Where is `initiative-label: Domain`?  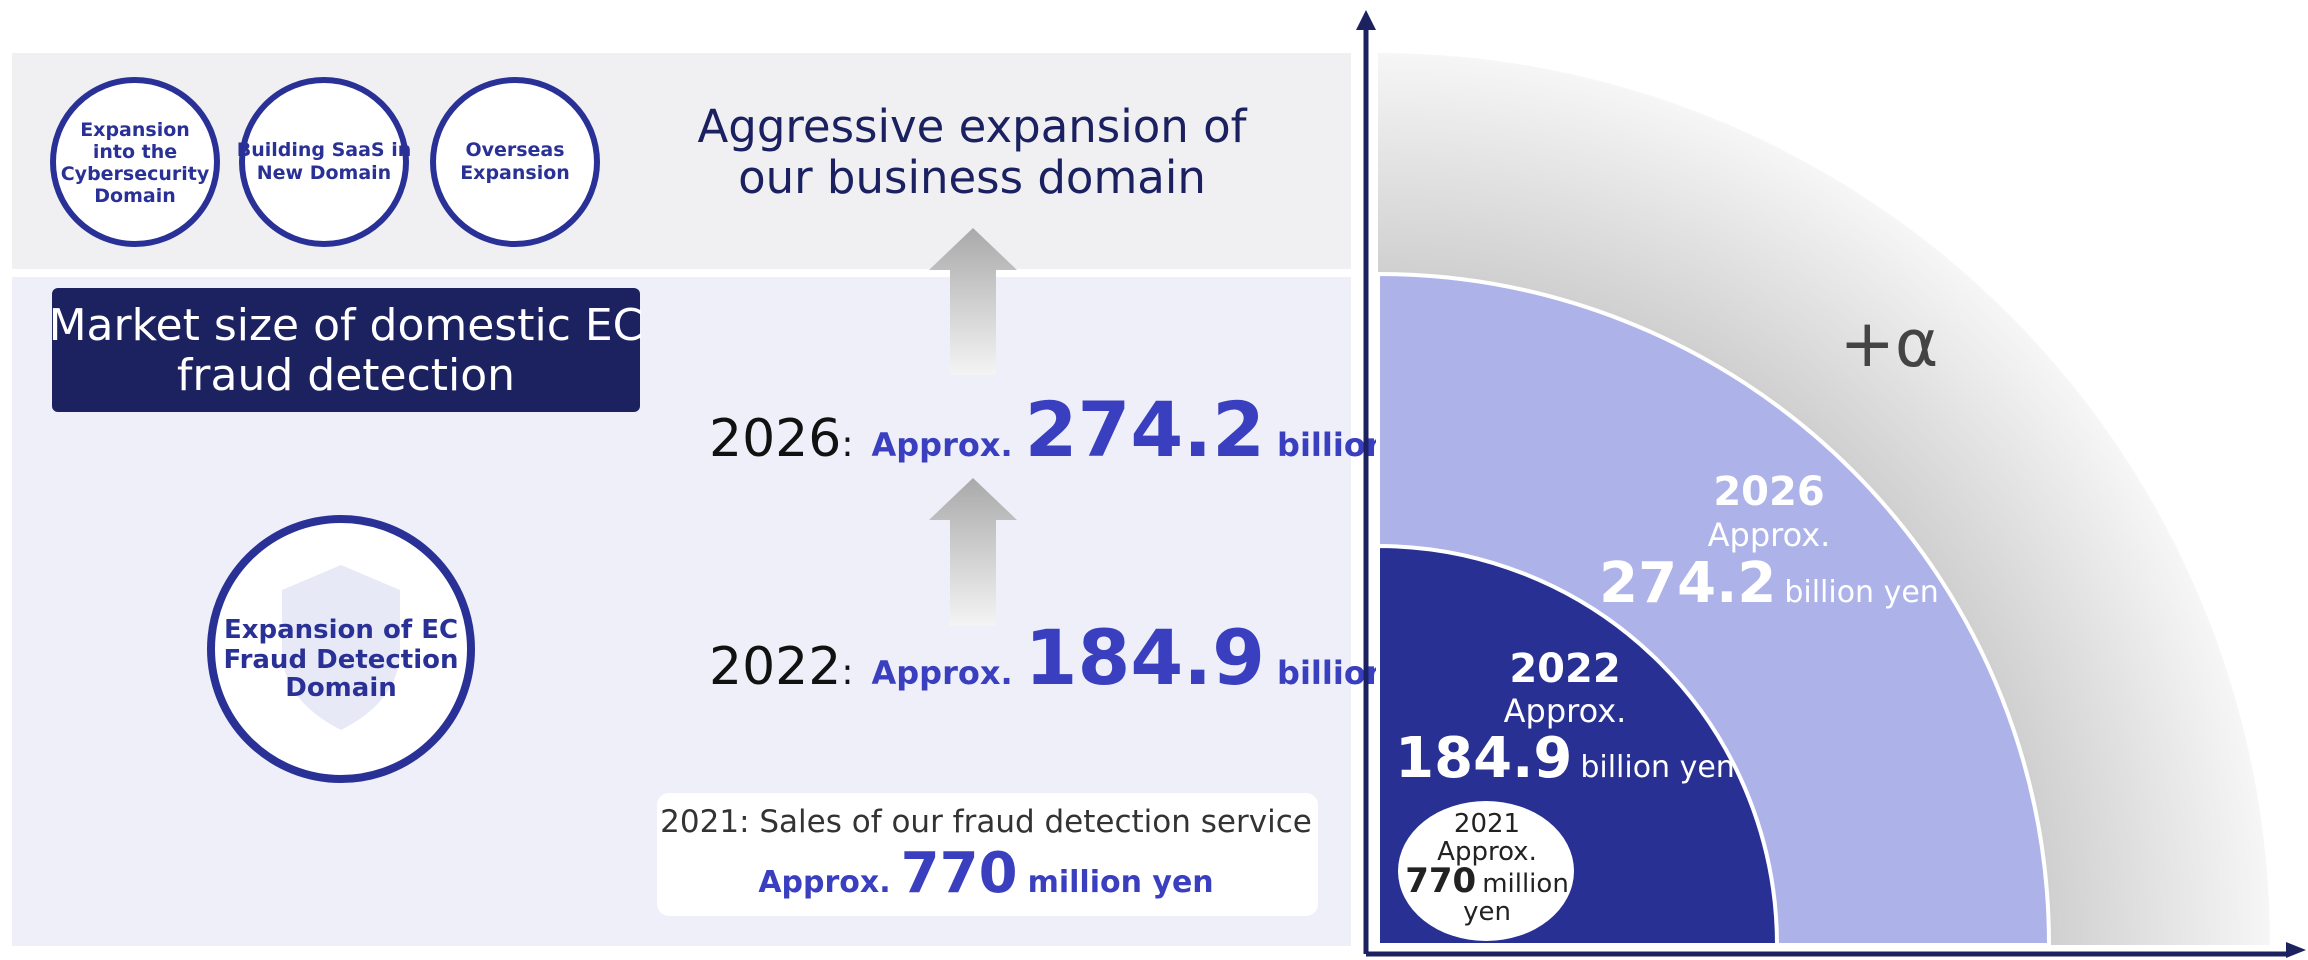
initiative-label: Domain is located at coordinates (134, 196).